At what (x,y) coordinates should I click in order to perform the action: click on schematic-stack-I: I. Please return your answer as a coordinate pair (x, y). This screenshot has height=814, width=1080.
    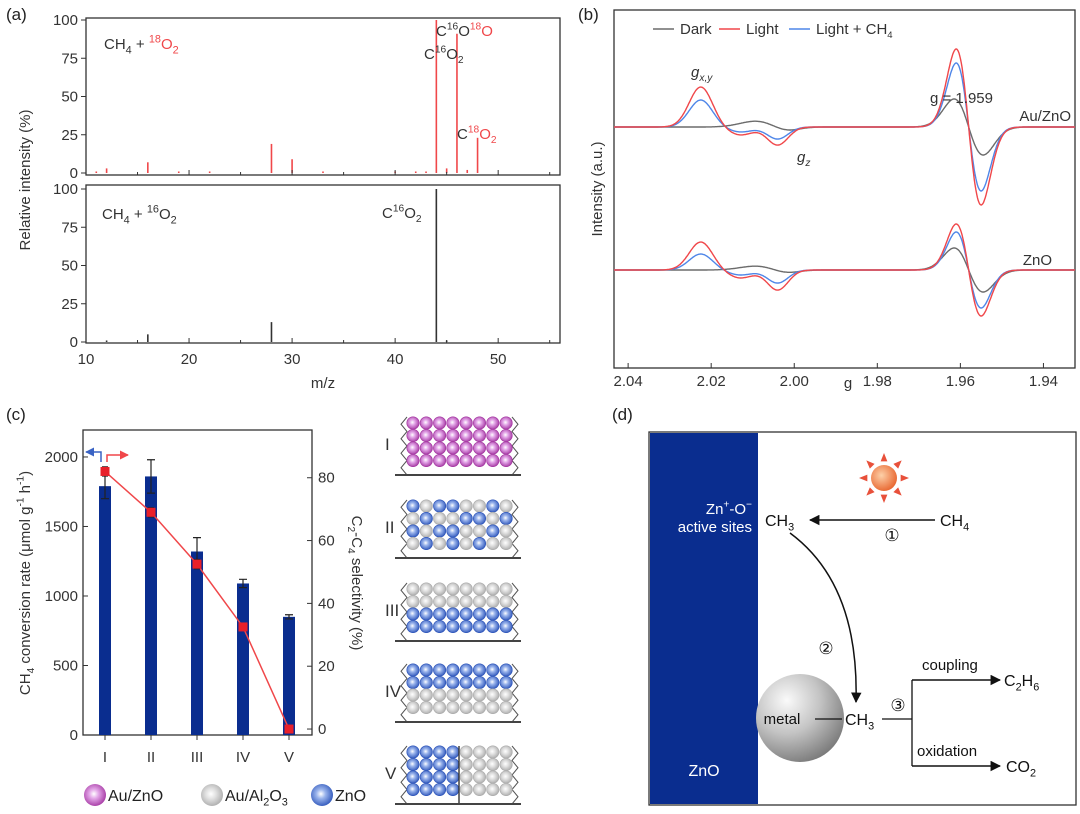
    Looking at the image, I should click on (453, 446).